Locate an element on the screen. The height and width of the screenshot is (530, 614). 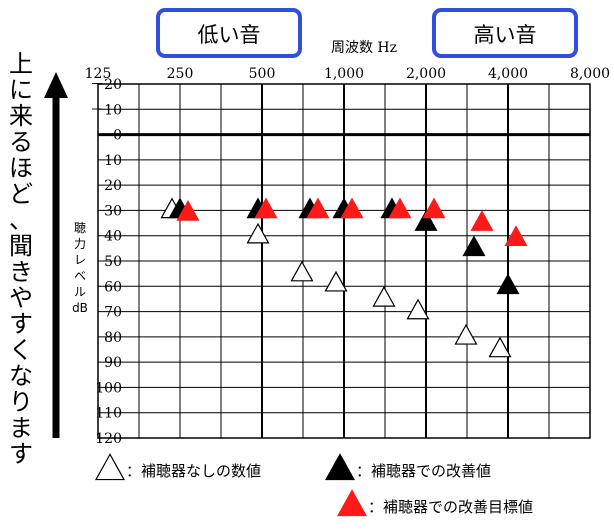
y-tick-label: 100 is located at coordinates (108, 388).